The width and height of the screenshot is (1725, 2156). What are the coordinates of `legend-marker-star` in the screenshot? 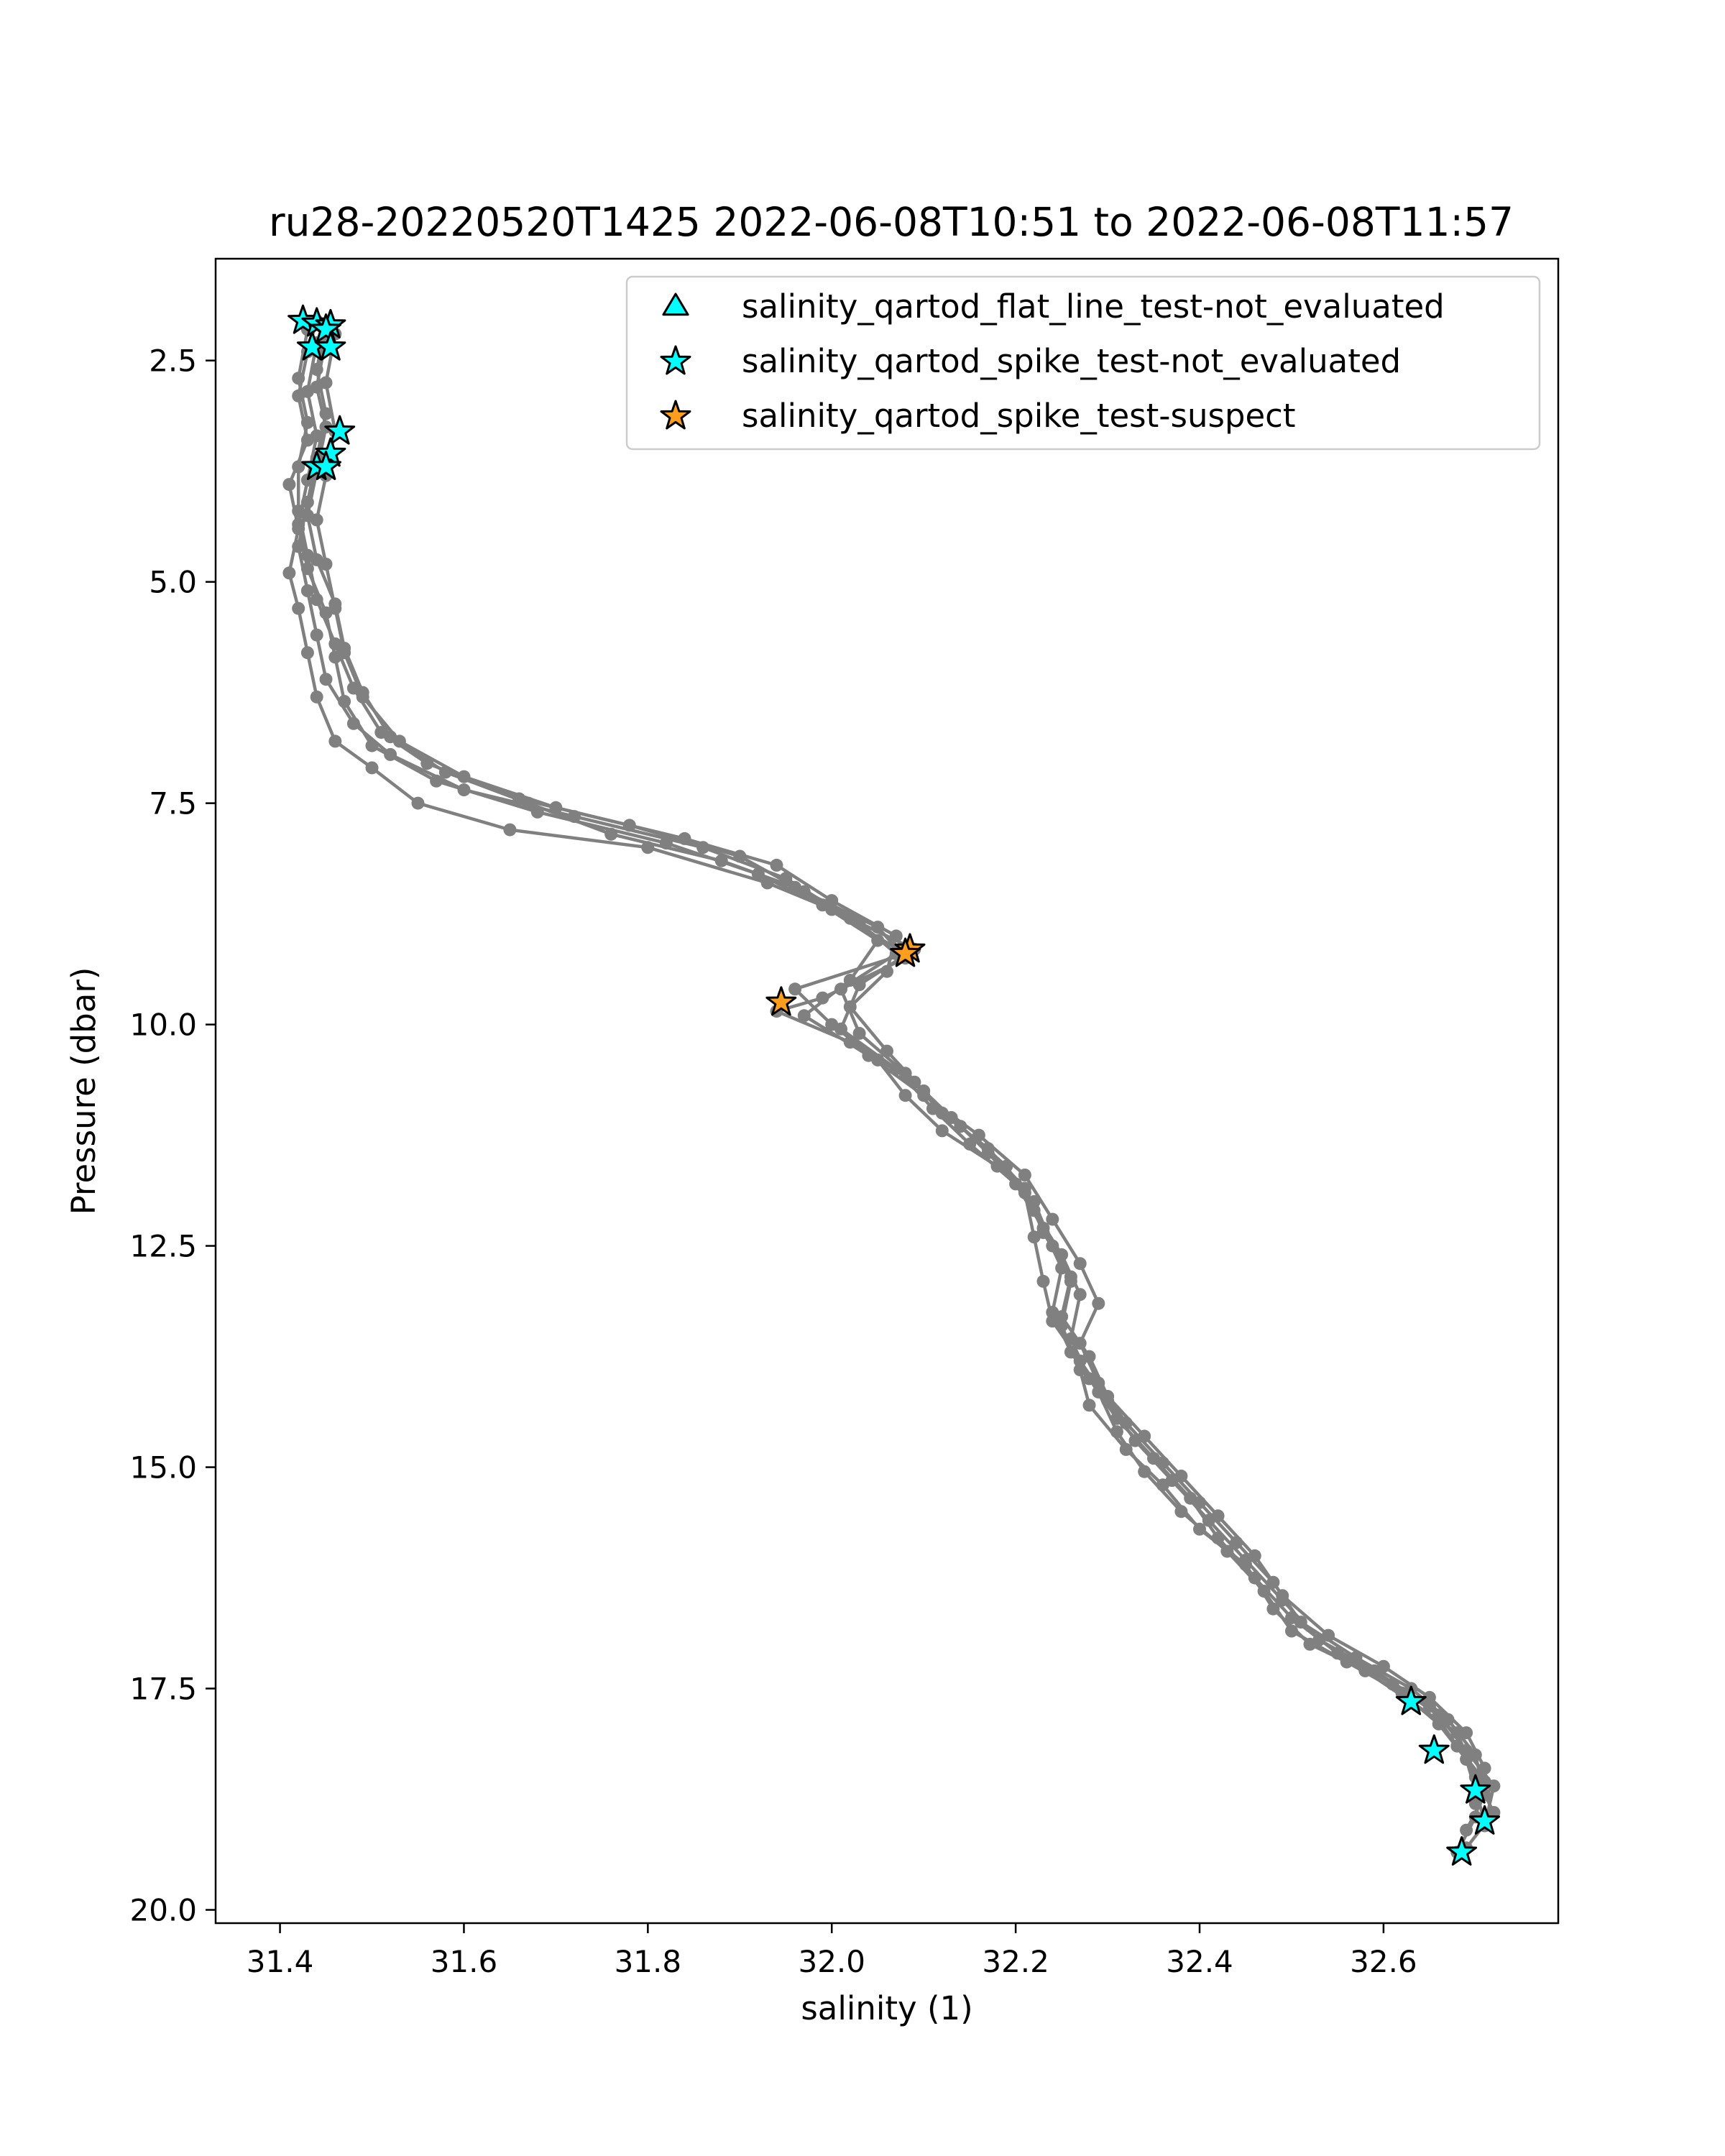 It's located at (675, 415).